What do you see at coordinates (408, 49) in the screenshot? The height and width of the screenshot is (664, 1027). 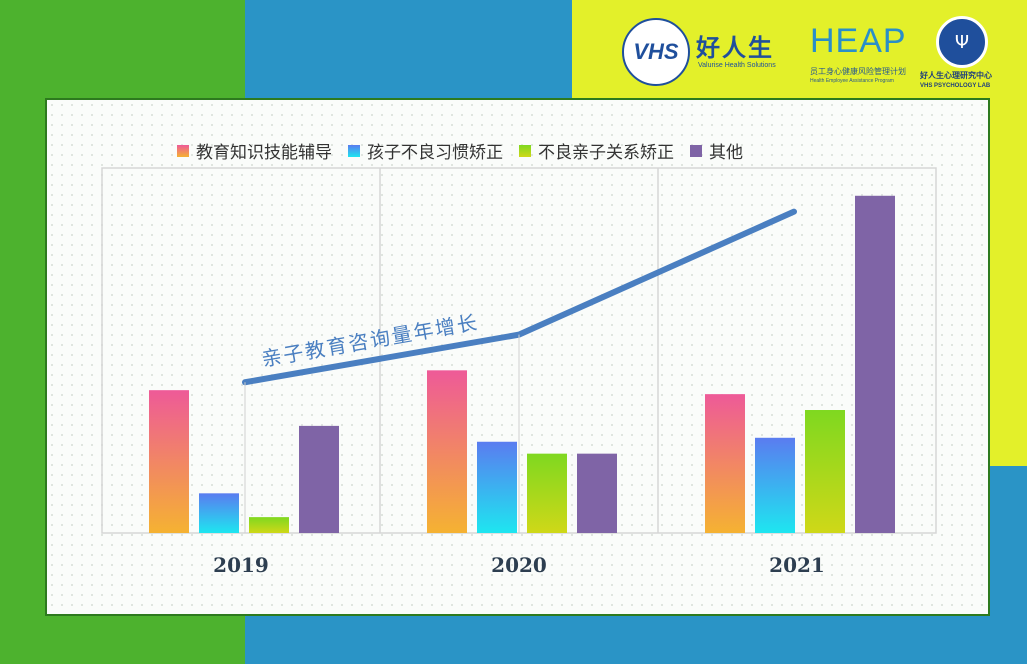 I see `background-blue-top` at bounding box center [408, 49].